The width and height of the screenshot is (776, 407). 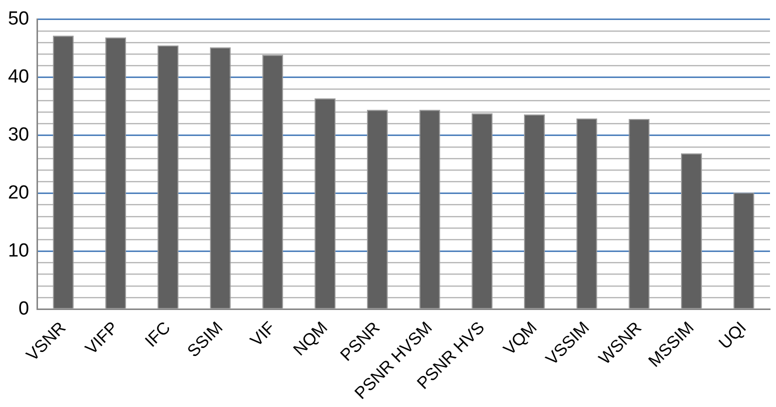 I want to click on x-tick-label: UQI, so click(x=732, y=335).